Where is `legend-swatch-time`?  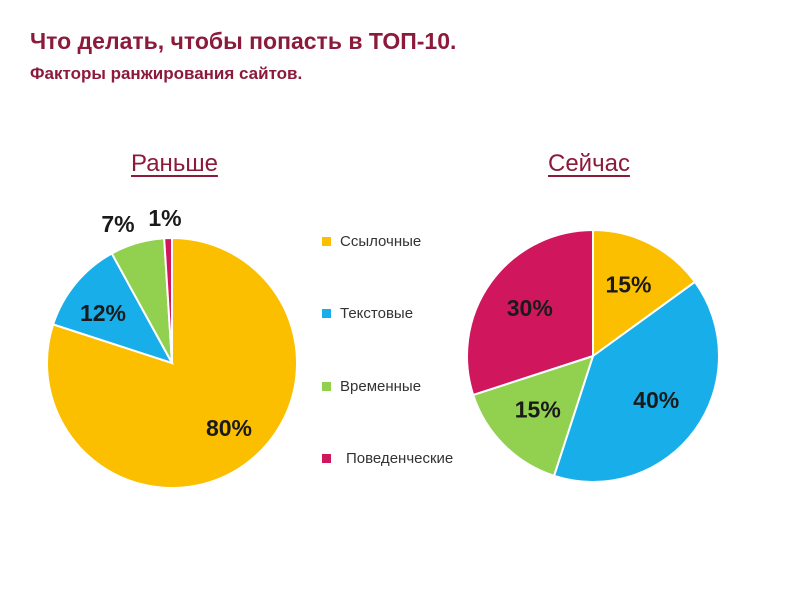 legend-swatch-time is located at coordinates (326, 386).